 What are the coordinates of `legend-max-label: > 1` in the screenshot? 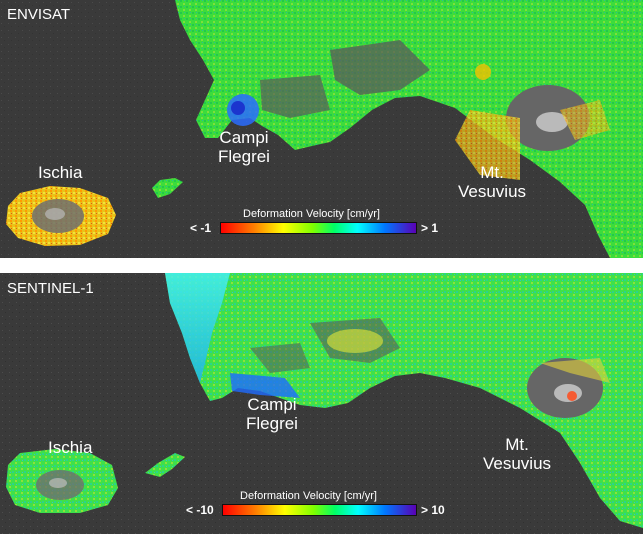 It's located at (430, 228).